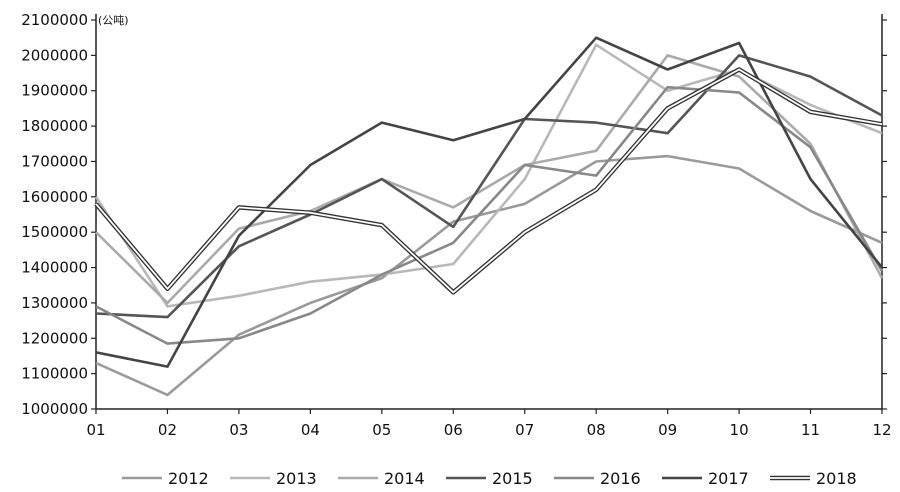 Image resolution: width=900 pixels, height=492 pixels. I want to click on legend-label: 2014, so click(404, 478).